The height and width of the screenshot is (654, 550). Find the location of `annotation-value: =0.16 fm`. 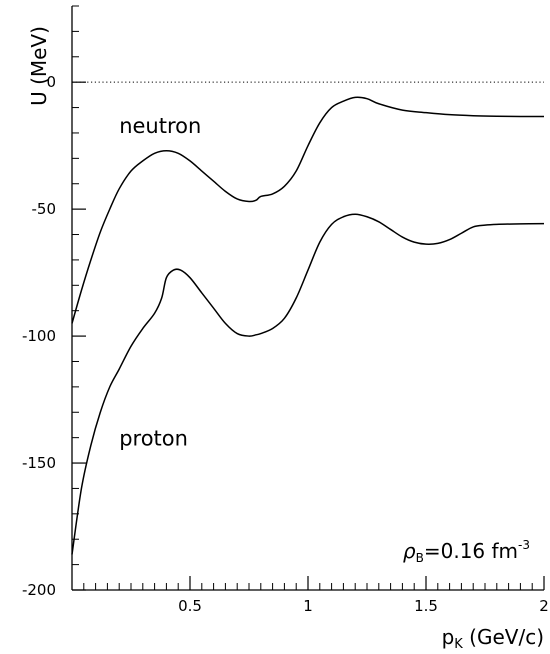

annotation-value: =0.16 fm is located at coordinates (471, 551).